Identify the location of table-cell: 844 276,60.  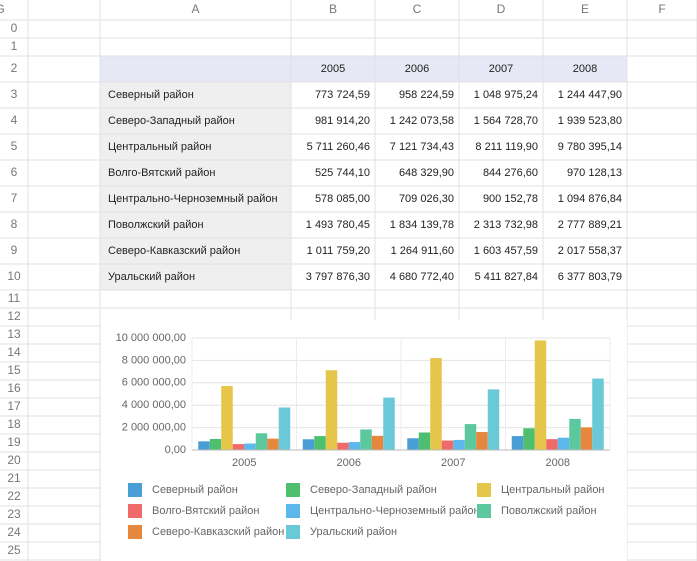
(510, 173).